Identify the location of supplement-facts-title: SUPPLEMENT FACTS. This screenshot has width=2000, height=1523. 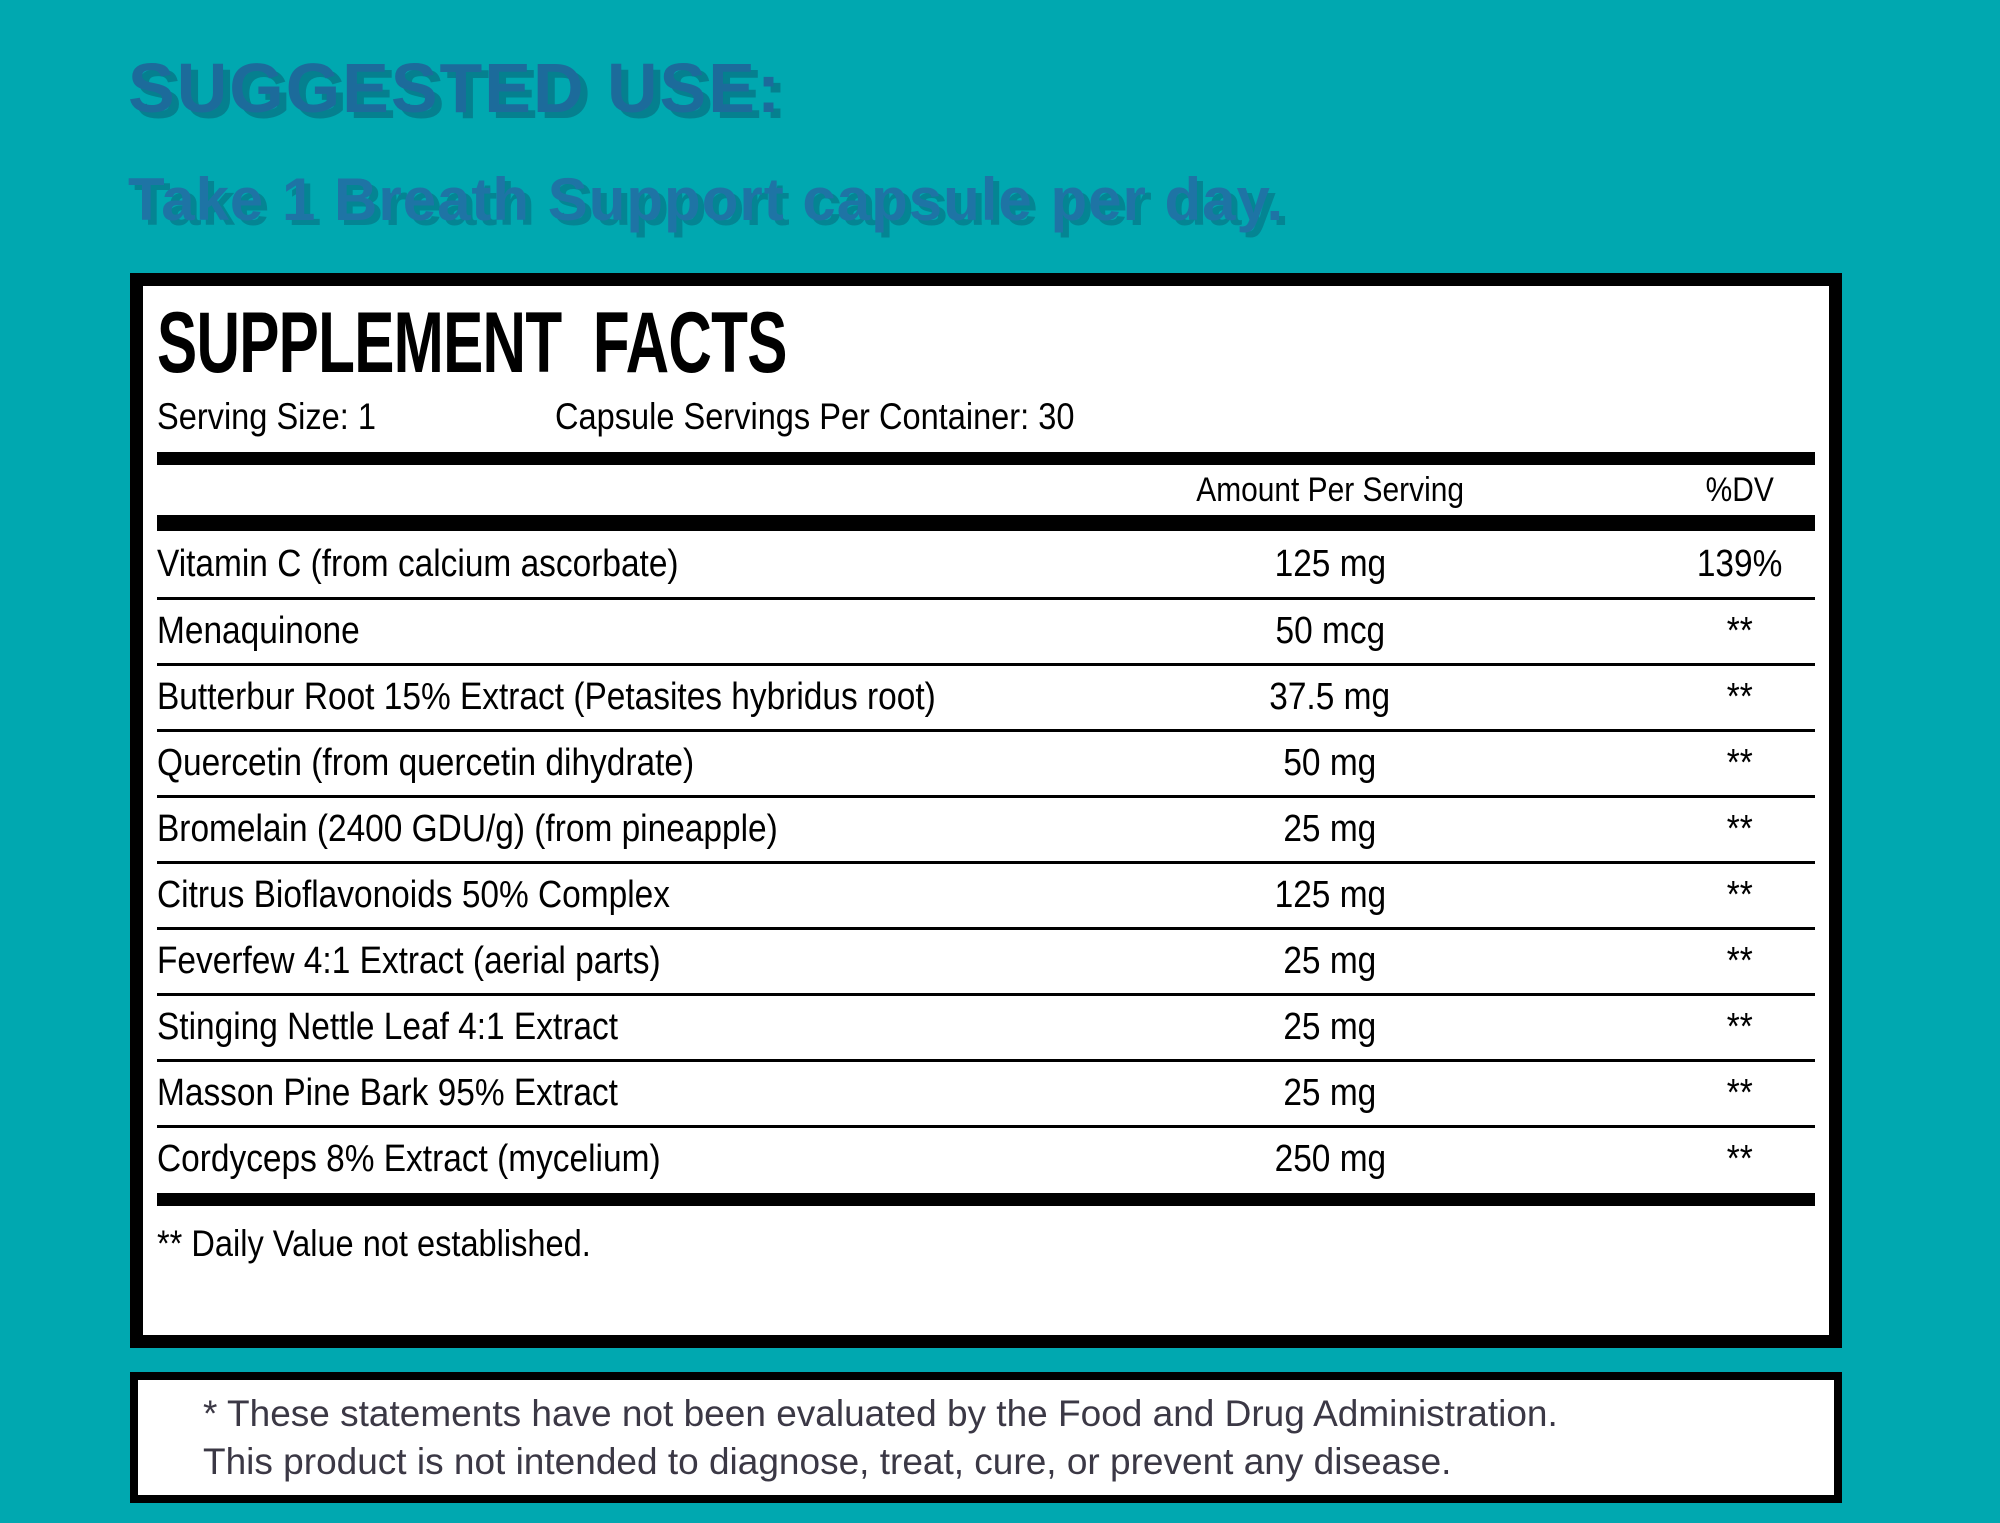
(986, 343).